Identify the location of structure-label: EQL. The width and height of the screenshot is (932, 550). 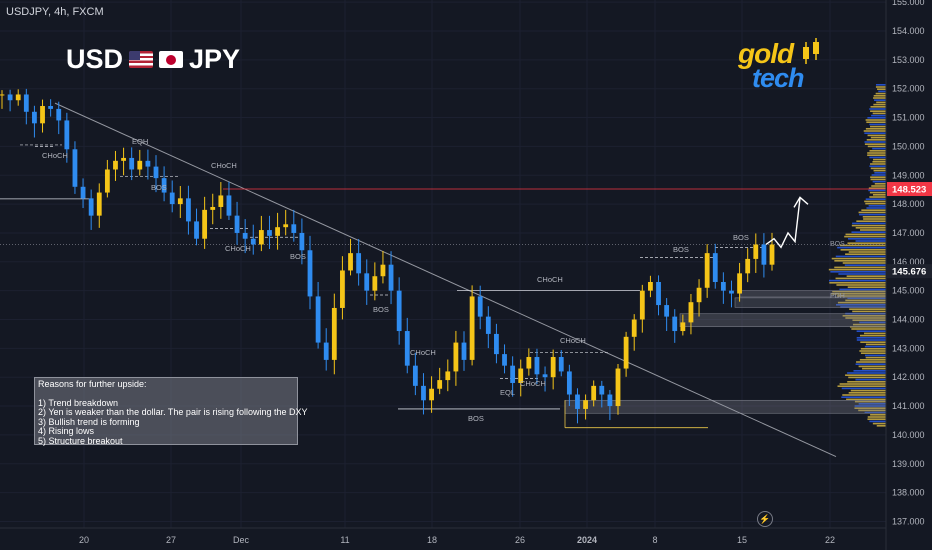
(507, 392).